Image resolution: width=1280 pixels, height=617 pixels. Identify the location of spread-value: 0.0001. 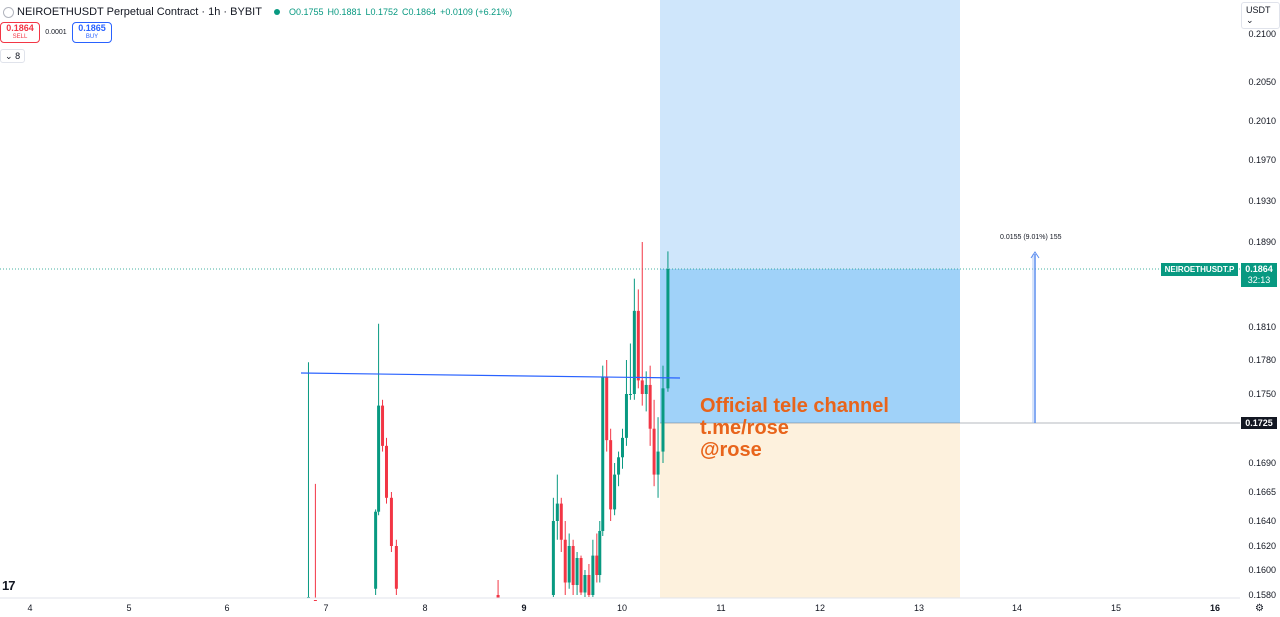
(56, 32).